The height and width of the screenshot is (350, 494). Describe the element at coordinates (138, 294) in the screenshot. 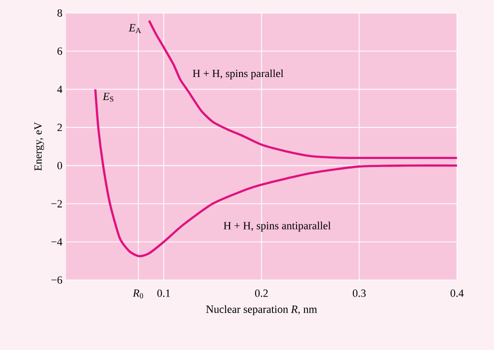

I see `x-tick-label: R$_{0}$` at that location.